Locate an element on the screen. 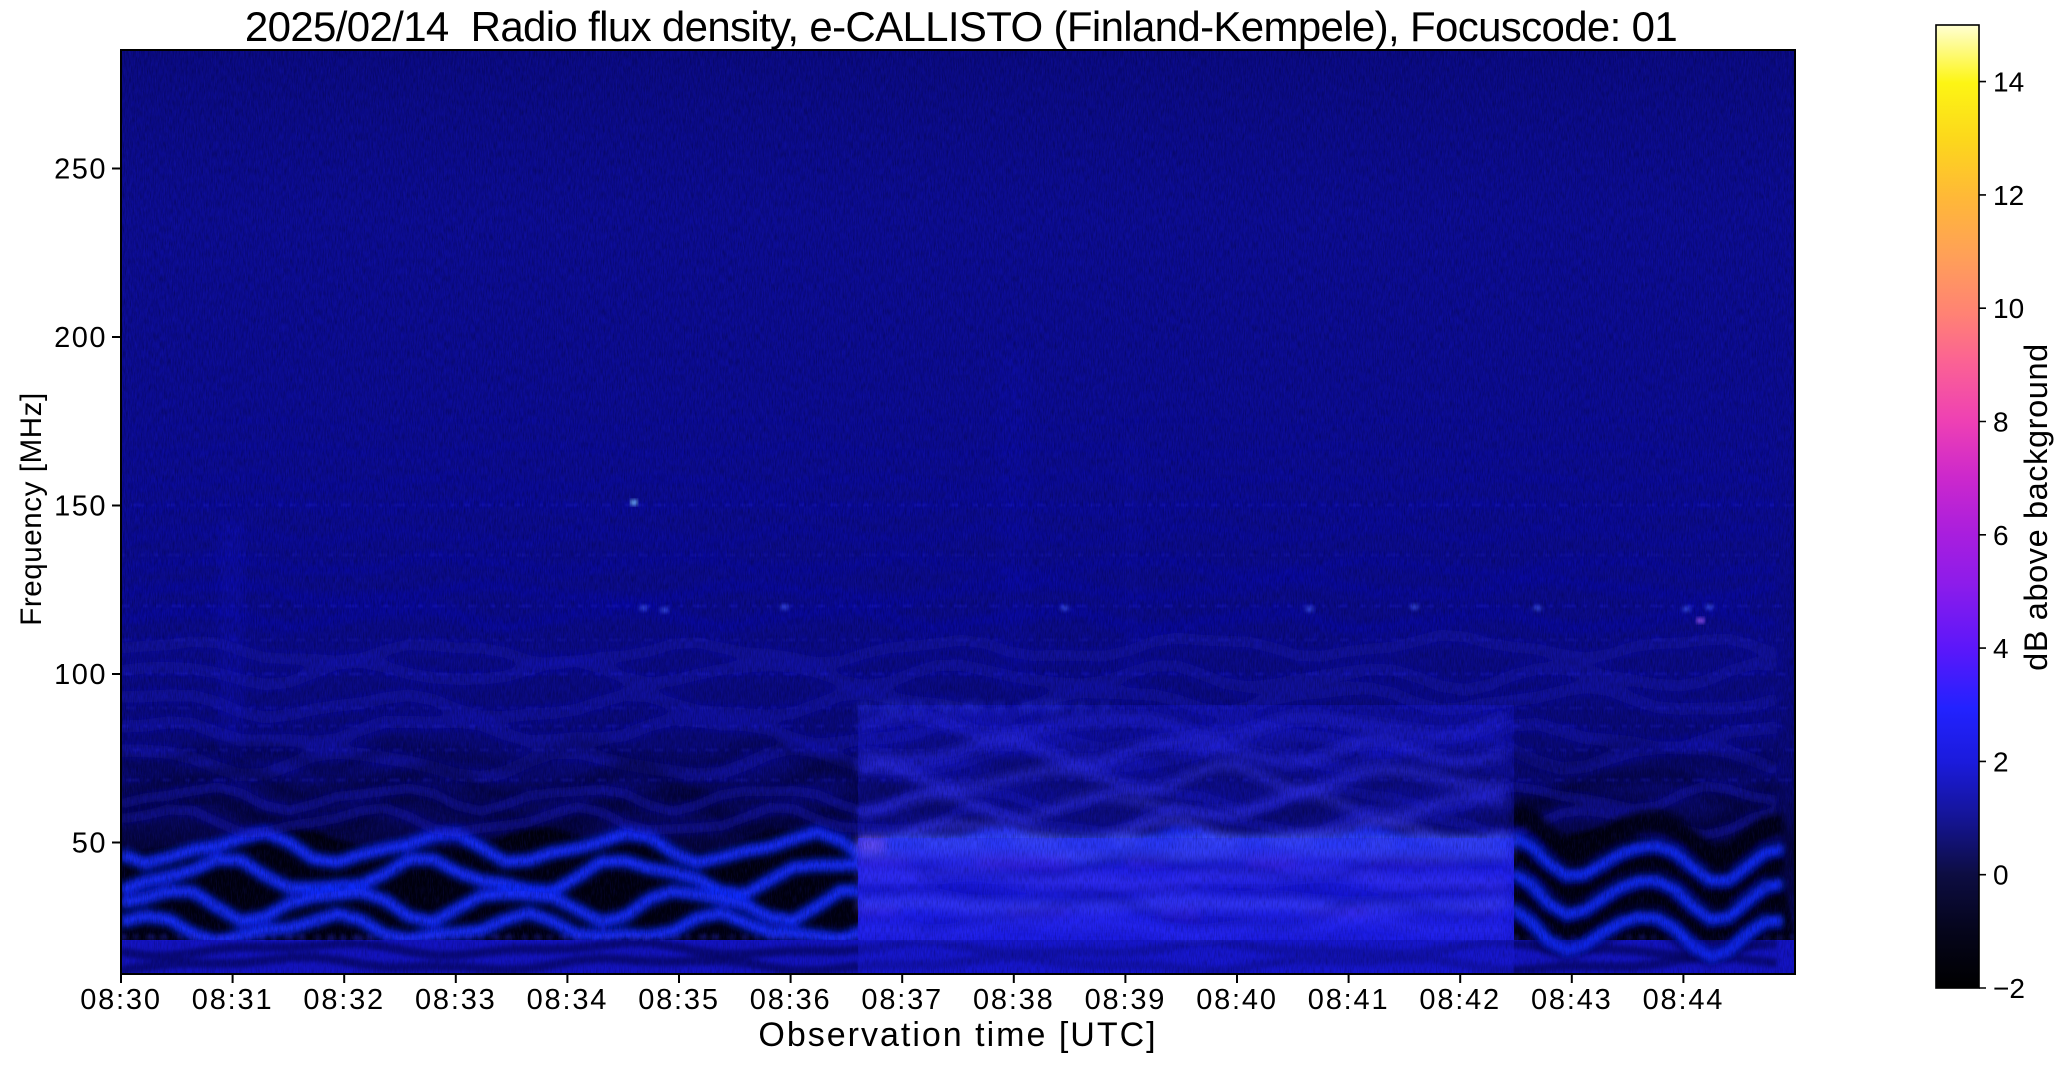 This screenshot has height=1067, width=2066. svg-text: 08:33 is located at coordinates (456, 1000).